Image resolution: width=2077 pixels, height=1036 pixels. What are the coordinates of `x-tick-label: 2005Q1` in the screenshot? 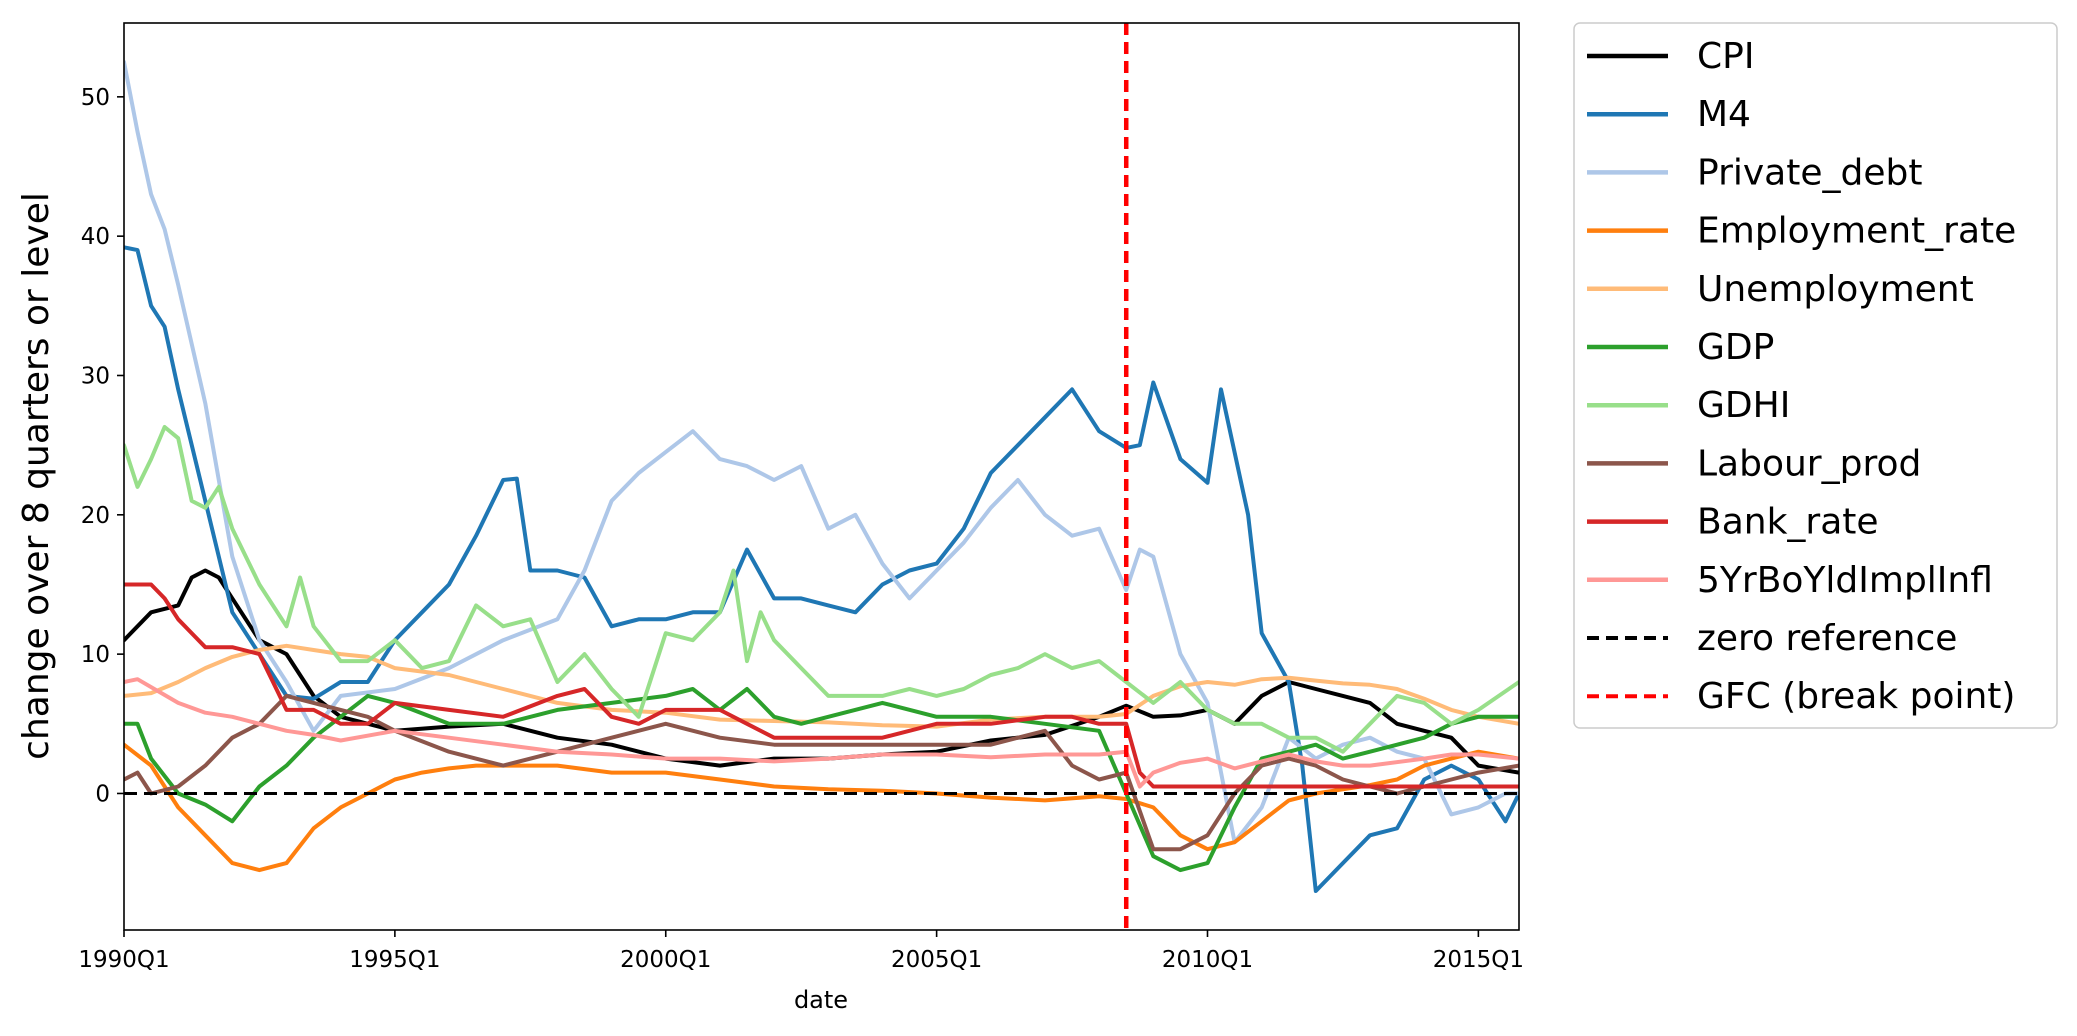 It's located at (936, 960).